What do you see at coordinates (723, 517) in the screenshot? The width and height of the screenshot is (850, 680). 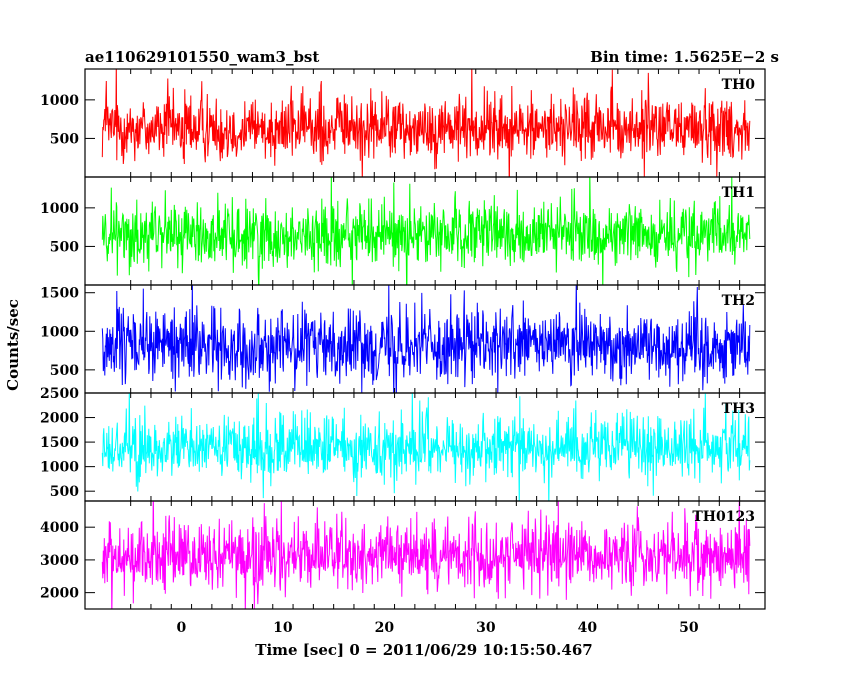 I see `panel-label: TH0123` at bounding box center [723, 517].